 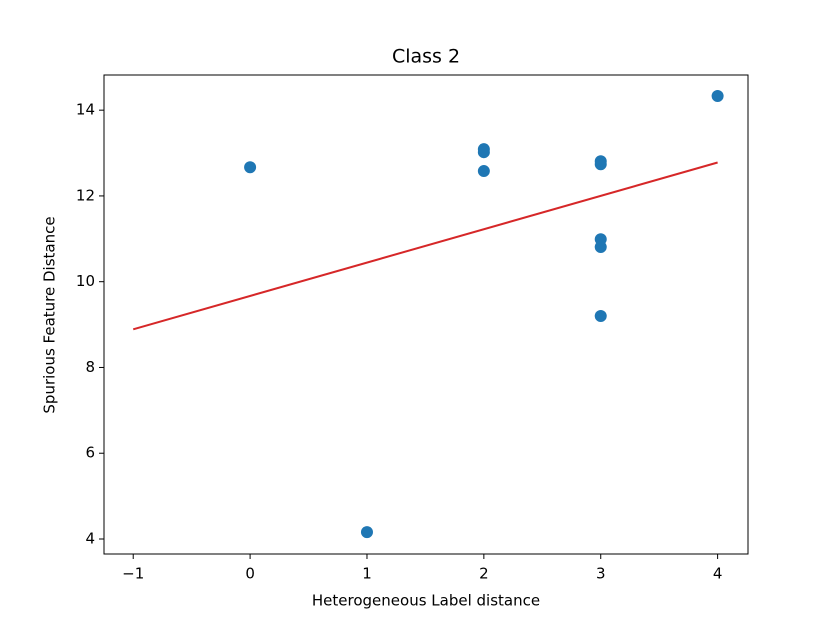 What do you see at coordinates (426, 601) in the screenshot?
I see `x-axis-label: Heterogeneous Label distance` at bounding box center [426, 601].